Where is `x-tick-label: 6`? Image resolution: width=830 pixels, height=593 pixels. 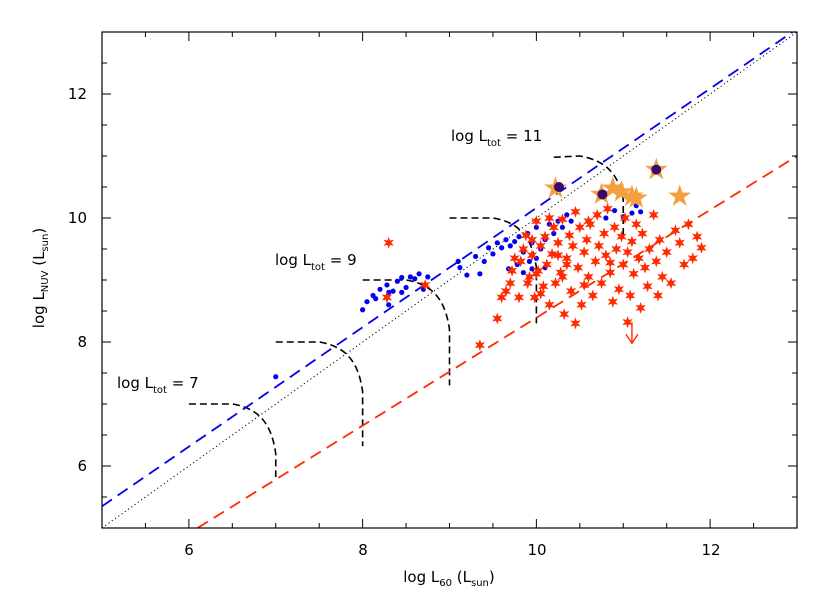
x-tick-label: 6 is located at coordinates (189, 550).